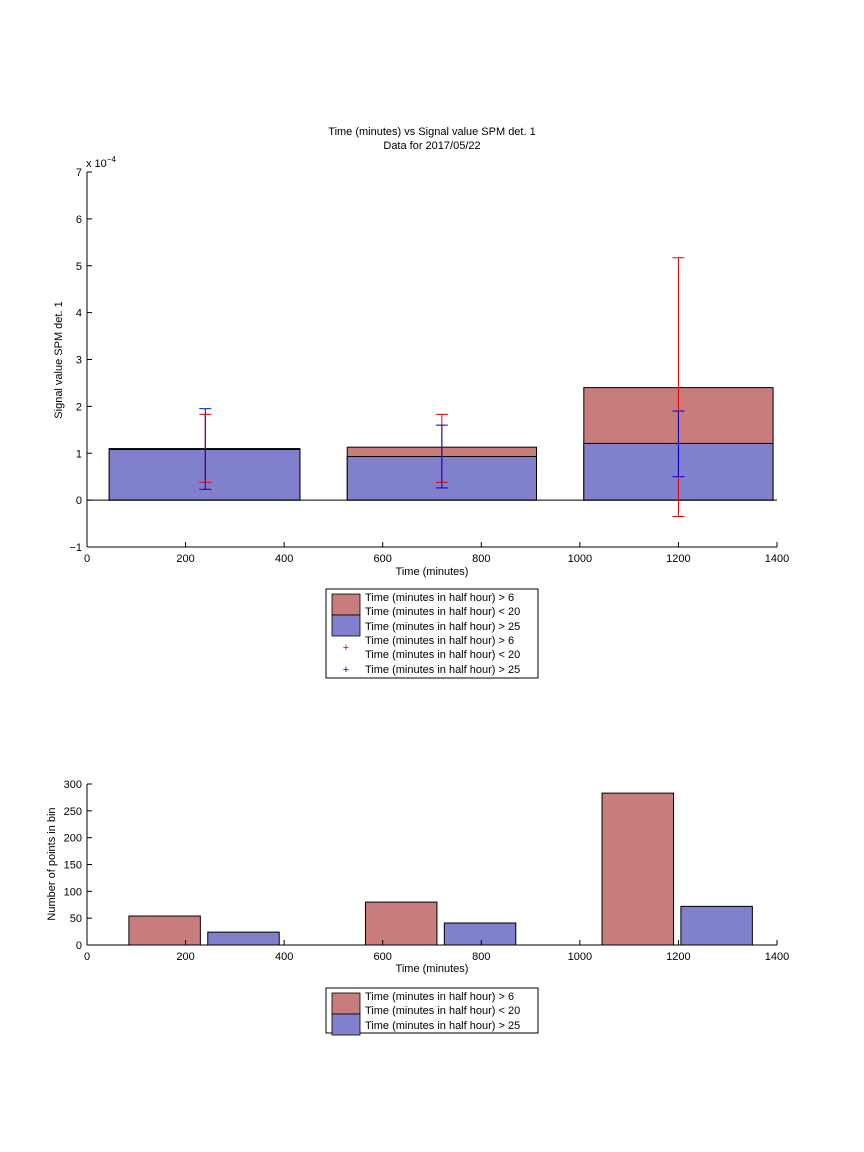 The height and width of the screenshot is (1152, 864). Describe the element at coordinates (79, 314) in the screenshot. I see `y-tick-label: 4` at that location.